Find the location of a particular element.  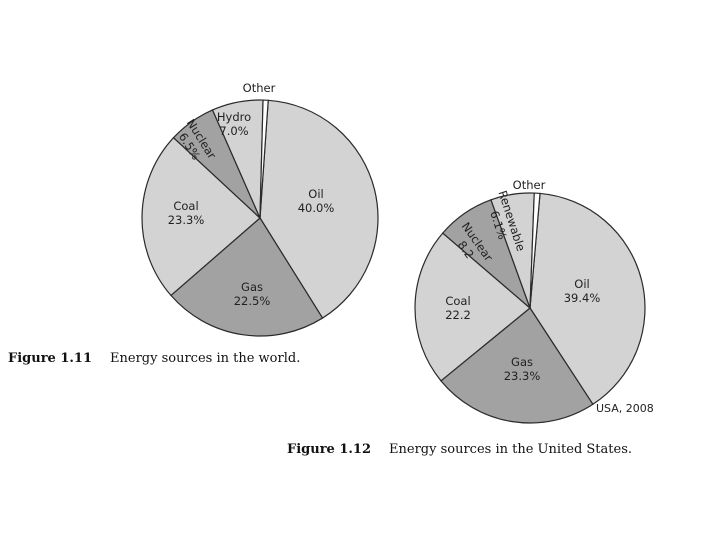

world-label-oil-value: 40.0% is located at coordinates (316, 208).